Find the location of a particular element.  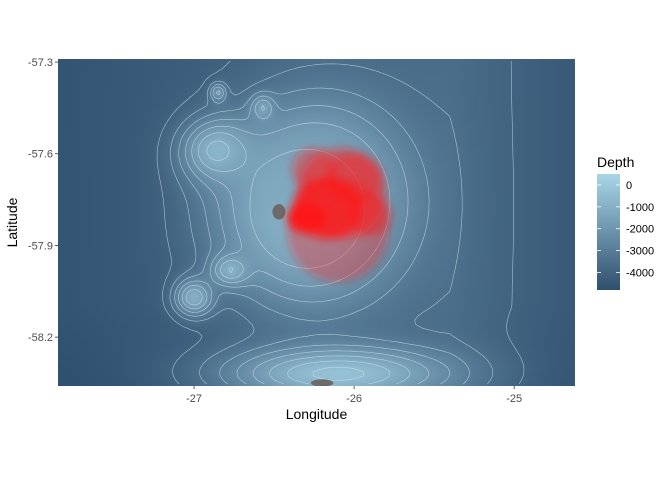

legend-label: -1000 is located at coordinates (640, 208).